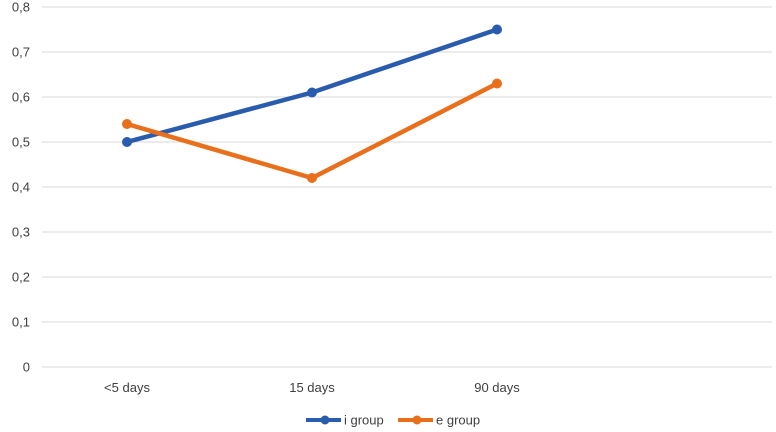 This screenshot has width=776, height=432. What do you see at coordinates (312, 387) in the screenshot?
I see `x-tick-label: 15 days` at bounding box center [312, 387].